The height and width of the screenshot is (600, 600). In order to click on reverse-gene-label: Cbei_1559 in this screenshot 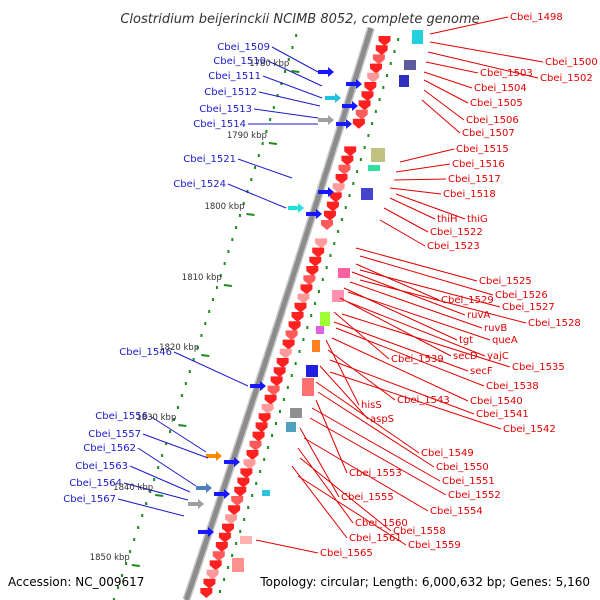, I will do `click(434, 545)`.